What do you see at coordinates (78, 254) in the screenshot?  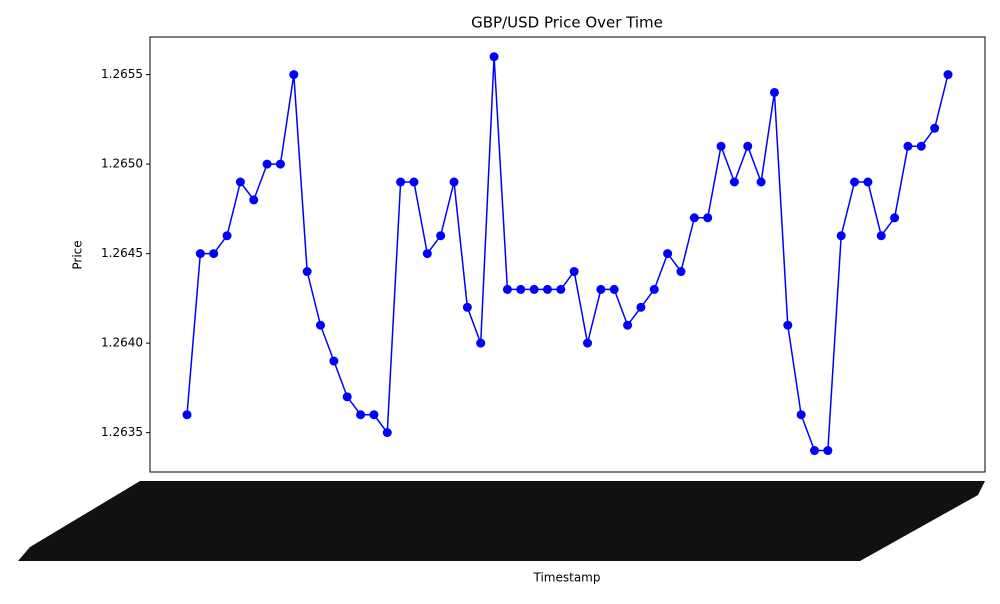 I see `y-axis-label: Price` at bounding box center [78, 254].